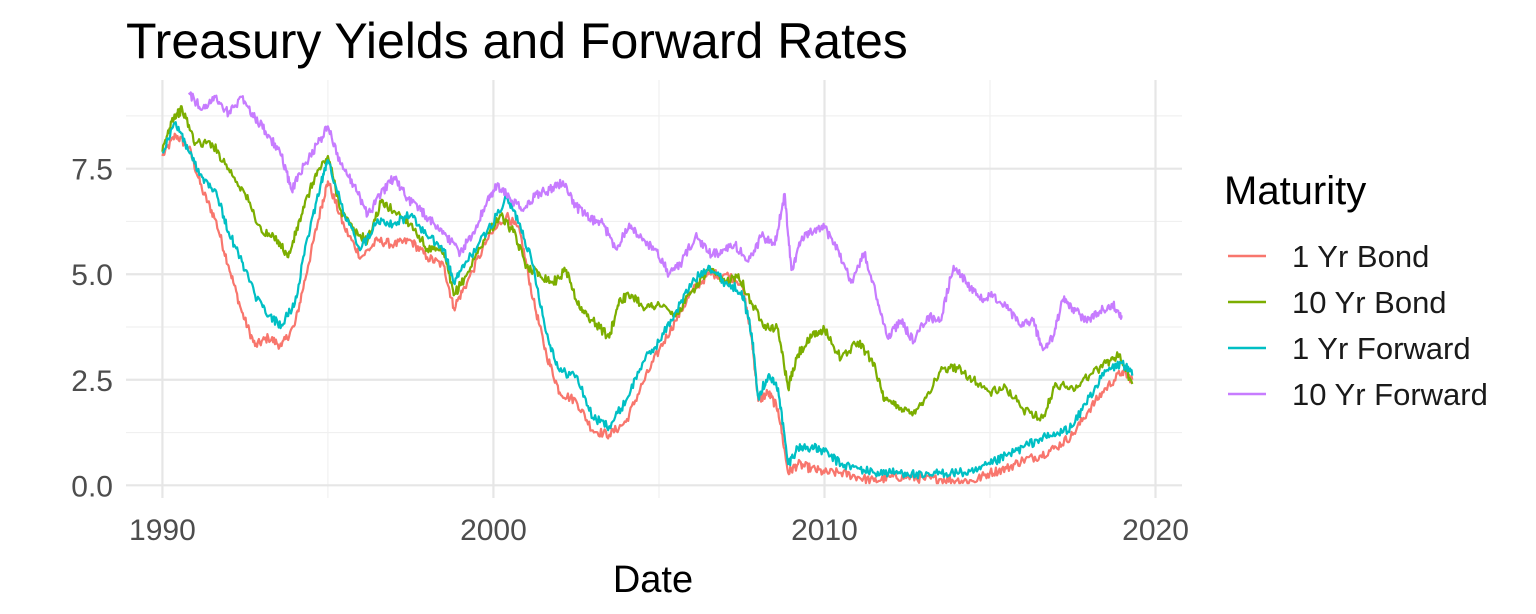 The width and height of the screenshot is (1536, 614). Describe the element at coordinates (1295, 191) in the screenshot. I see `legend-title: Maturity` at that location.